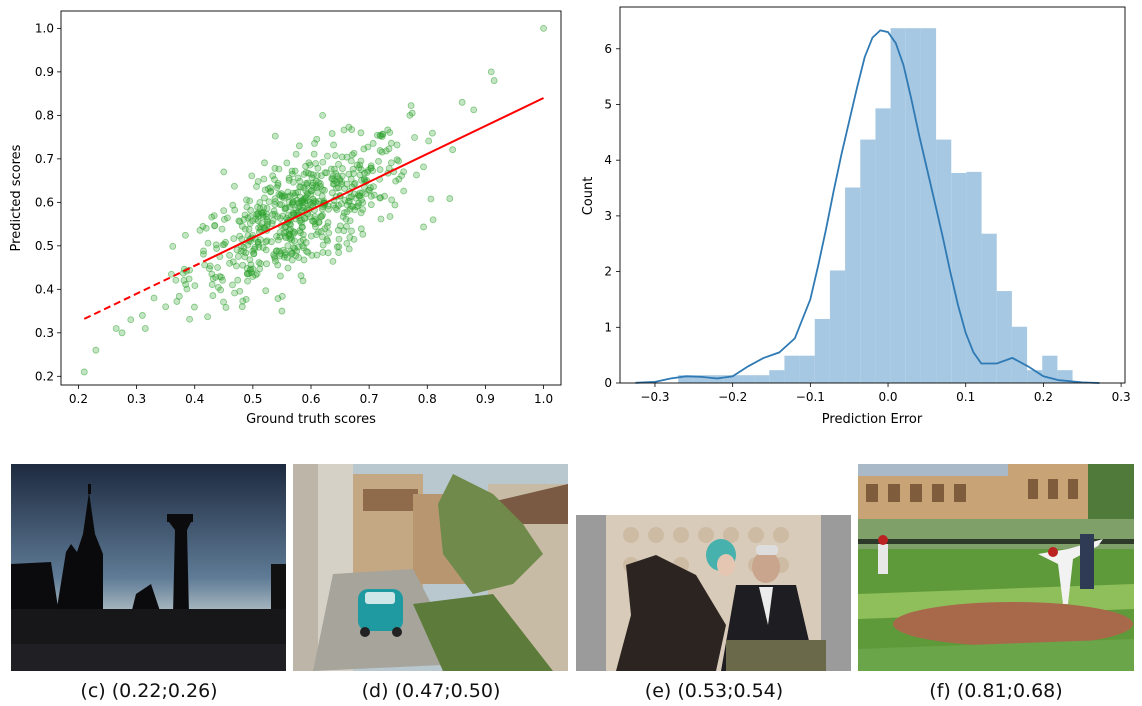 The width and height of the screenshot is (1142, 706). Describe the element at coordinates (369, 399) in the screenshot. I see `x-tick-label: 0.7` at that location.